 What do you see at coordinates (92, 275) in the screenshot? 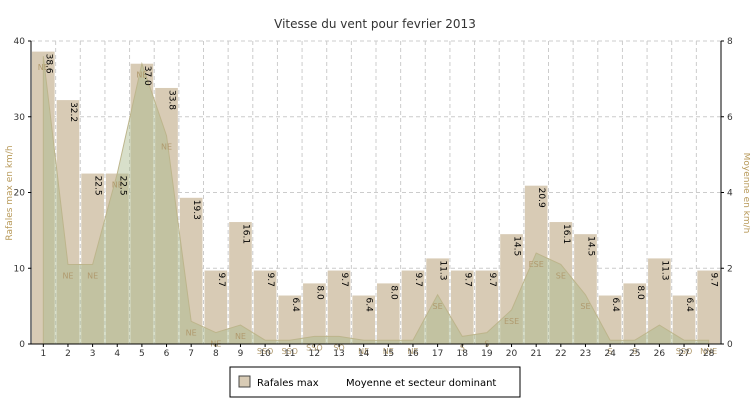
I see `sector-label-3: NE` at bounding box center [92, 275].